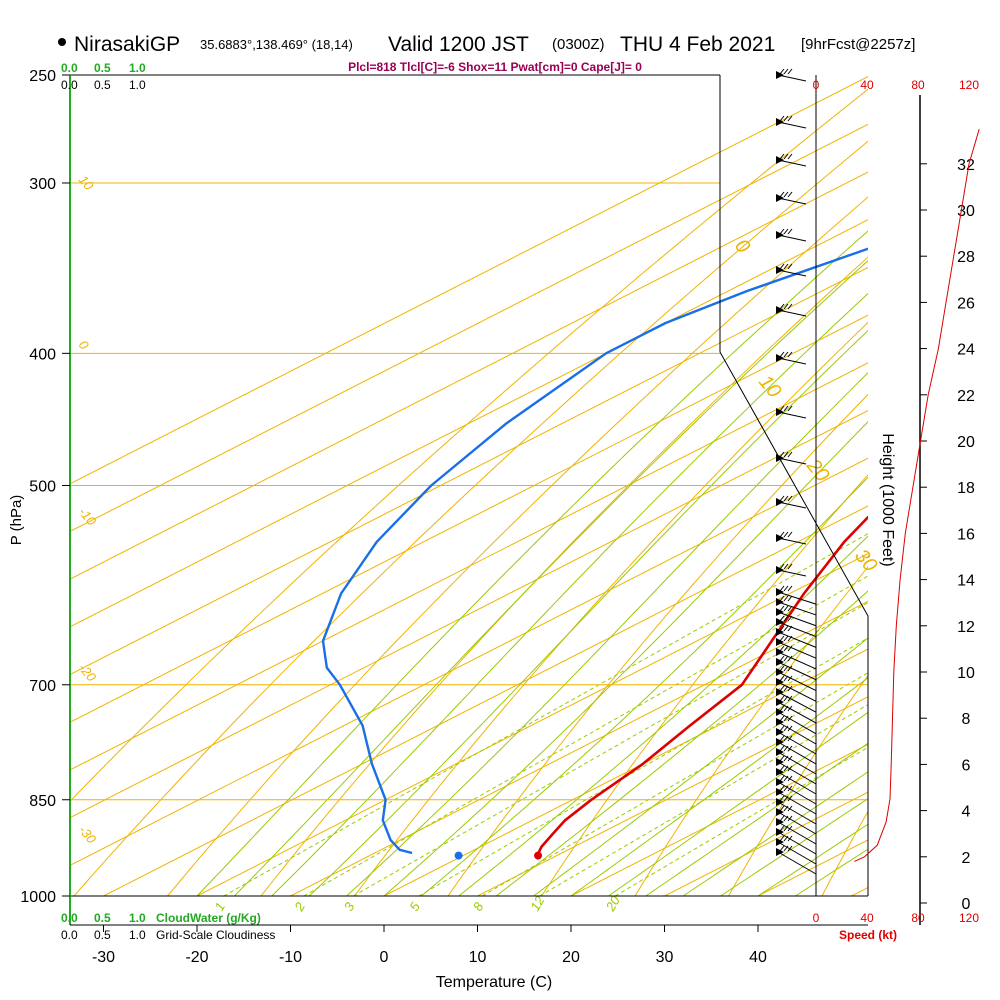  What do you see at coordinates (966, 488) in the screenshot?
I see `height-tick-label: 18` at bounding box center [966, 488].